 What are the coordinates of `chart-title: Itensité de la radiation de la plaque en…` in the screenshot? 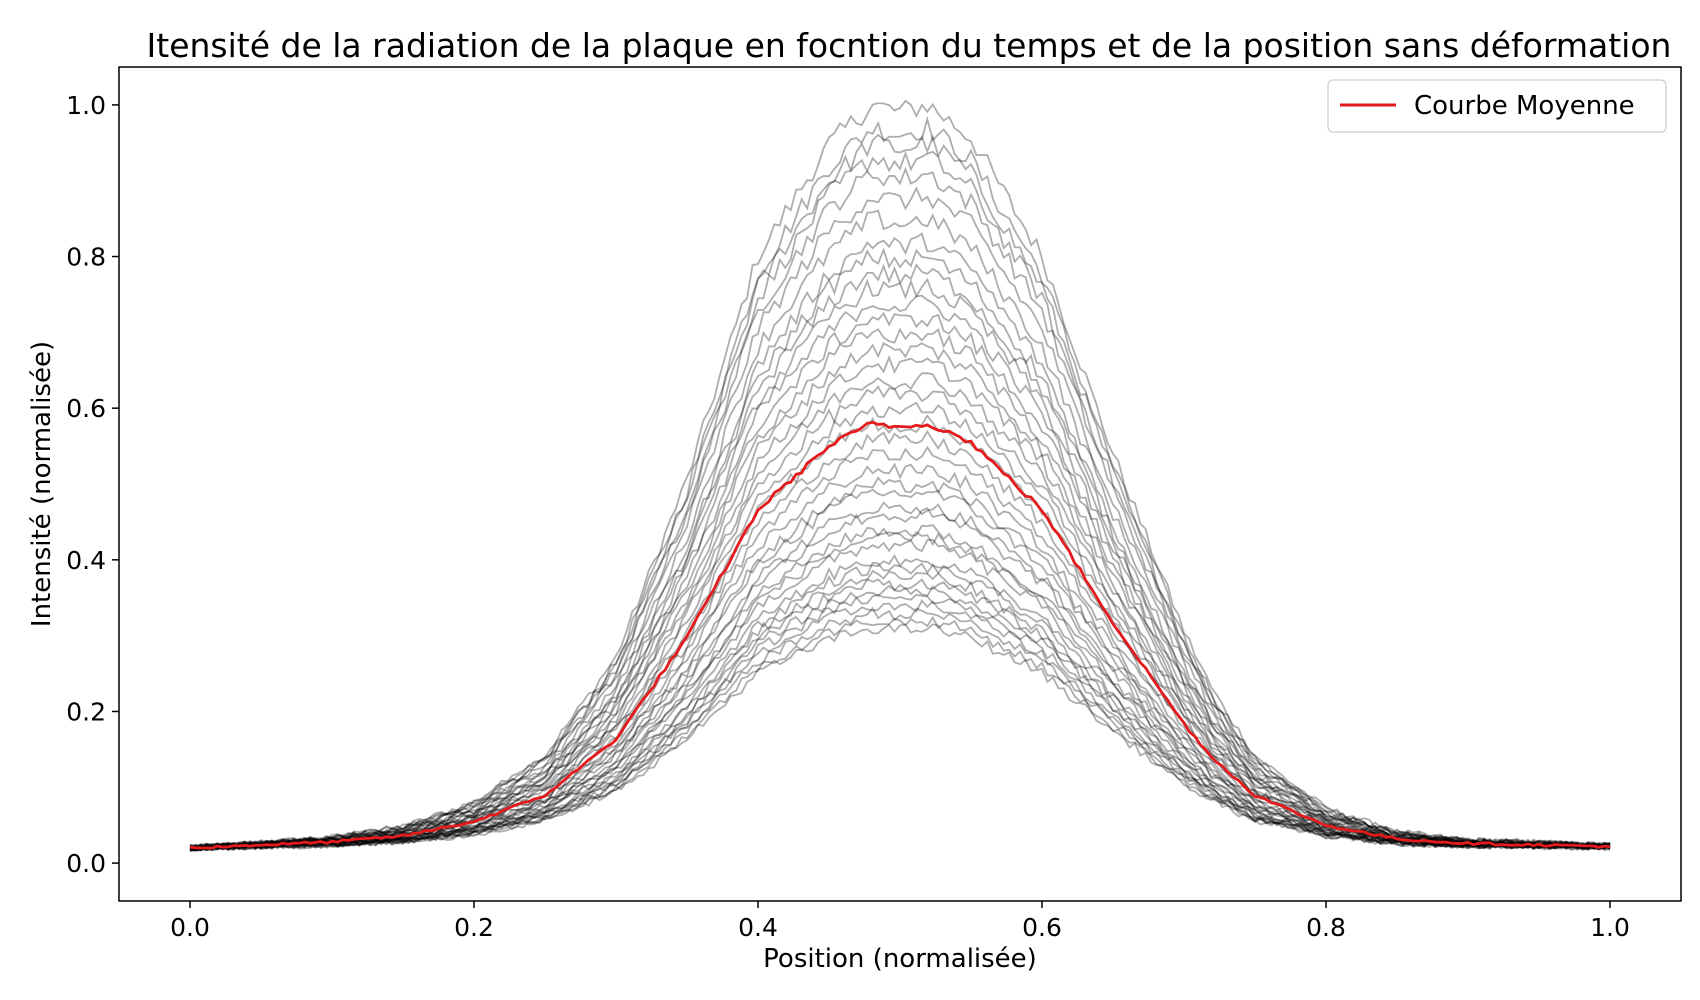 It's located at (909, 45).